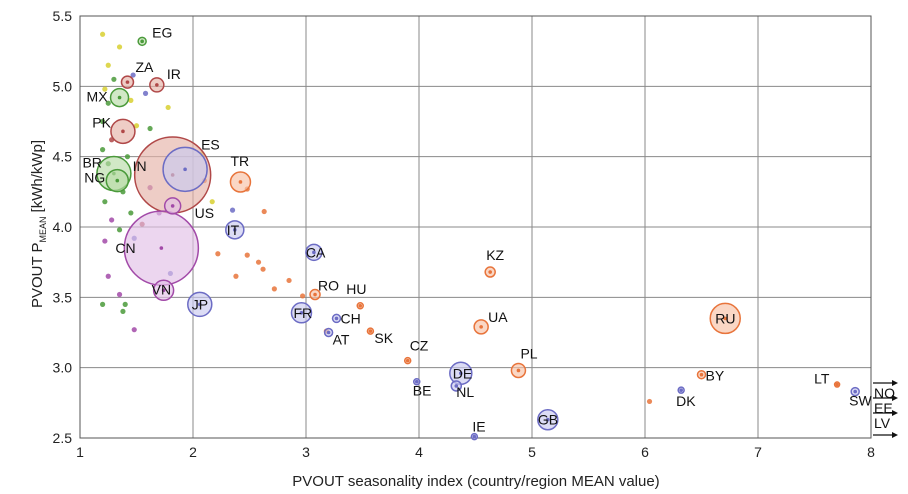 The image size is (908, 494). Describe the element at coordinates (860, 401) in the screenshot. I see `point-label-sw: SW` at that location.